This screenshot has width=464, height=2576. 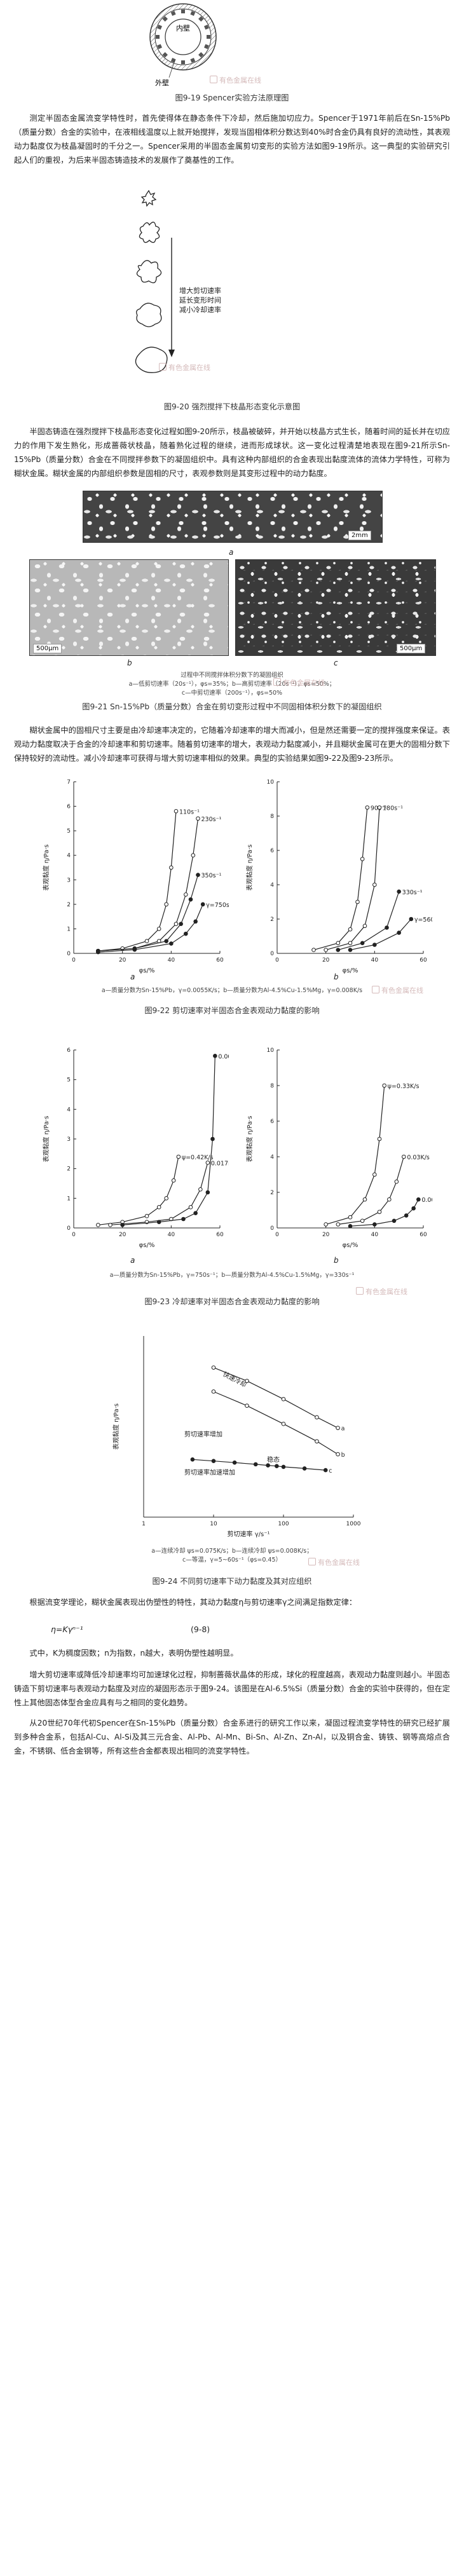 I want to click on equation-9-8: η=Kγⁿ⁻¹ (9-8), so click(x=242, y=1629).